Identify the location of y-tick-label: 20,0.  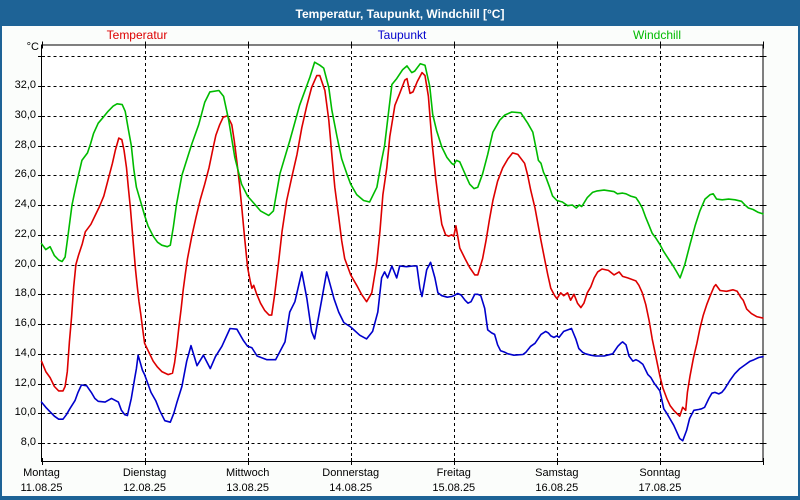
(25, 263).